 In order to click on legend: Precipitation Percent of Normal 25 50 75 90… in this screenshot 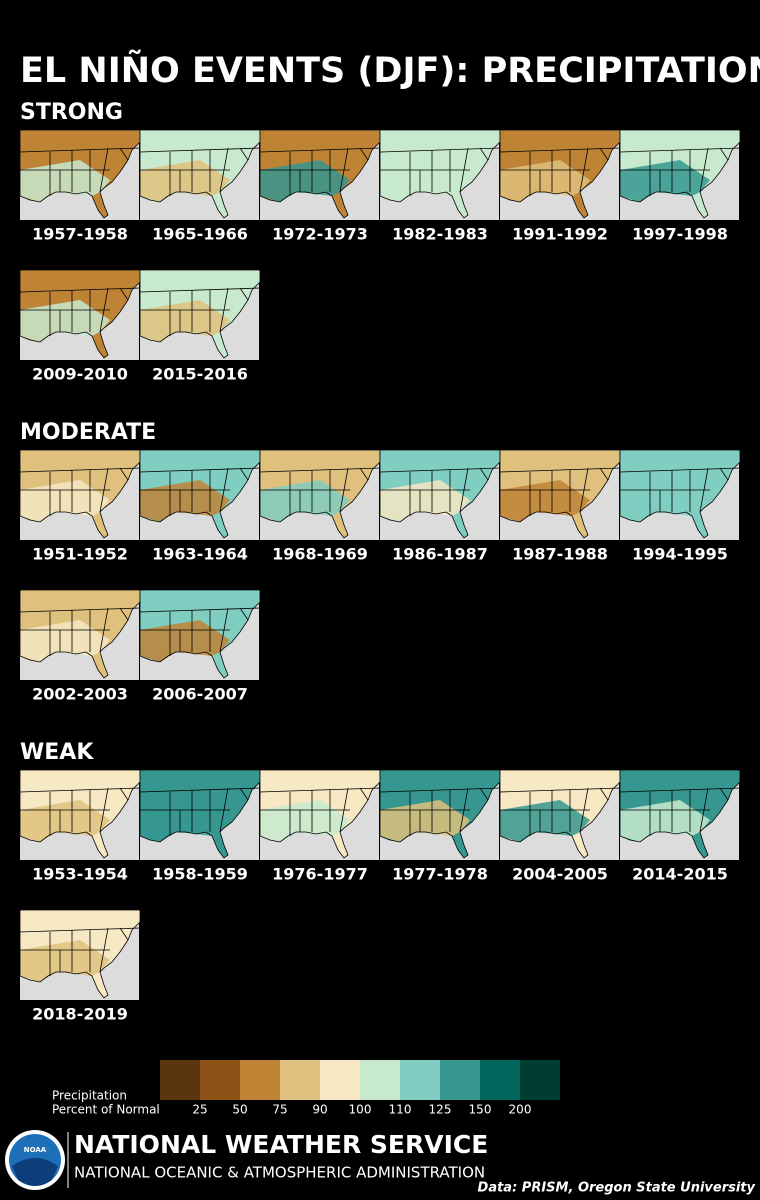, I will do `click(306, 1088)`.